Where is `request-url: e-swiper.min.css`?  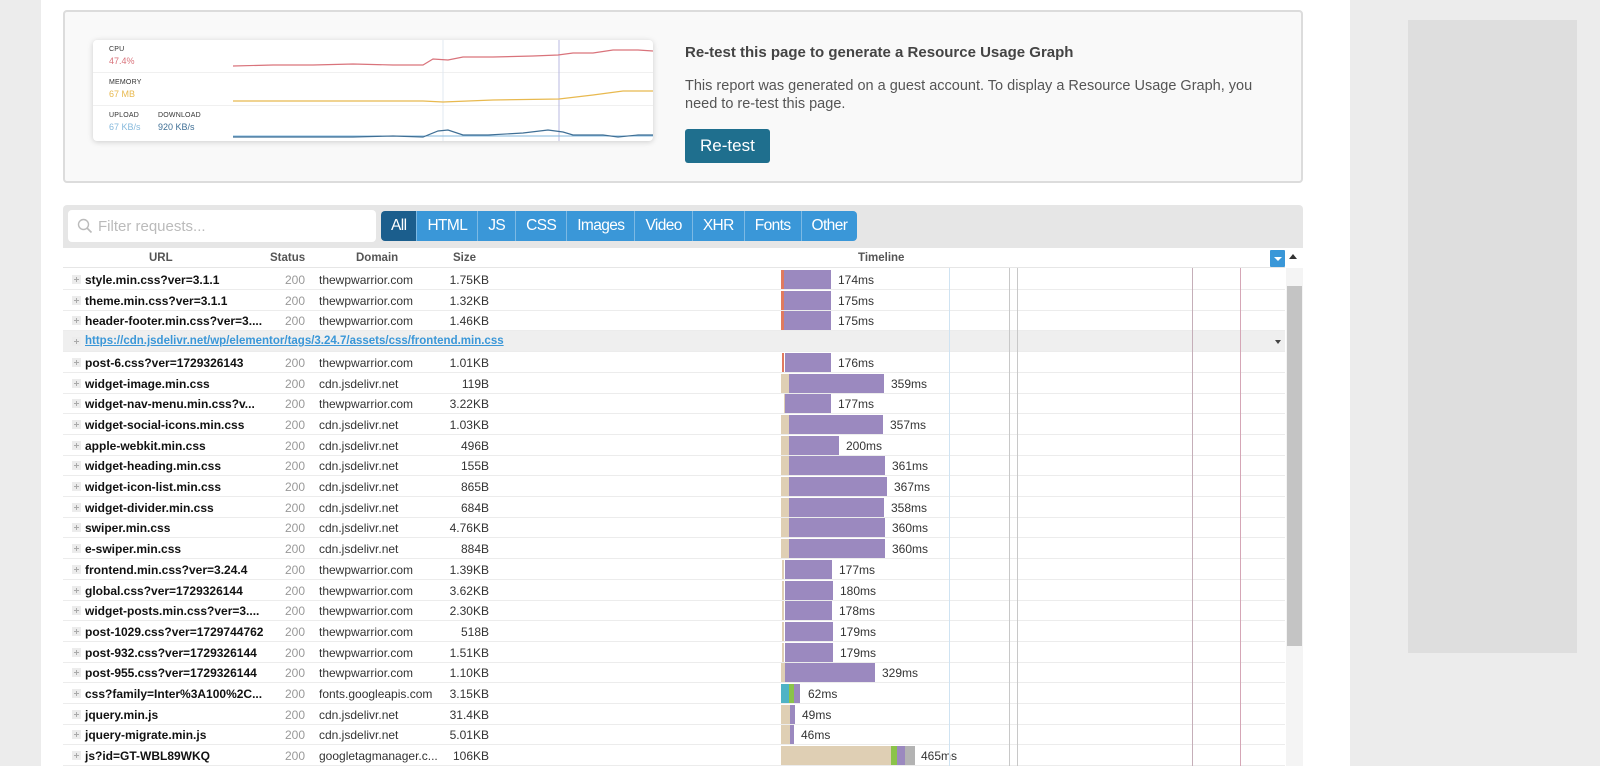 request-url: e-swiper.min.css is located at coordinates (133, 549).